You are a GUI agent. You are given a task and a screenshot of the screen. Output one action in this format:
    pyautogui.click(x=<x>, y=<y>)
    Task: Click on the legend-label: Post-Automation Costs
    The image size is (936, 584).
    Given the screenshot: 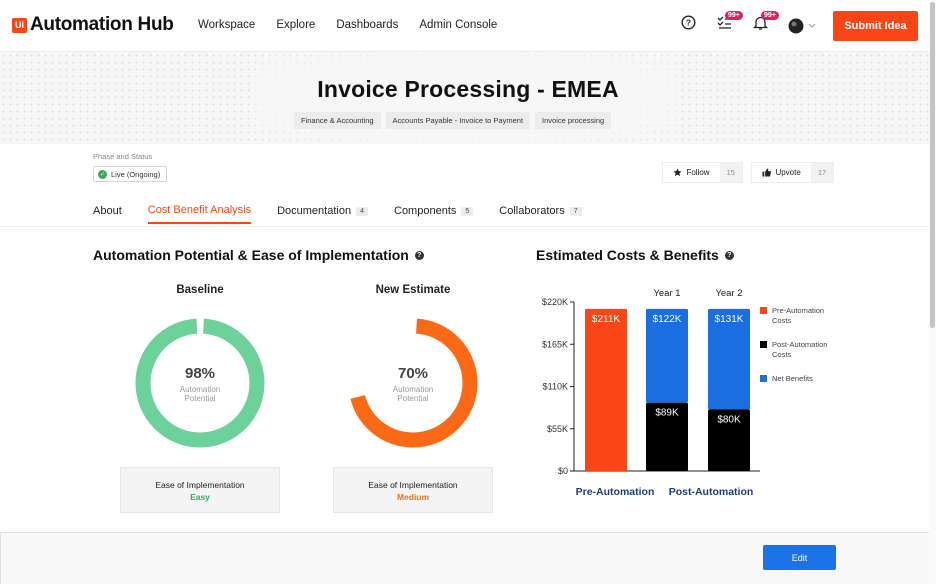 What is the action you would take?
    pyautogui.click(x=800, y=349)
    